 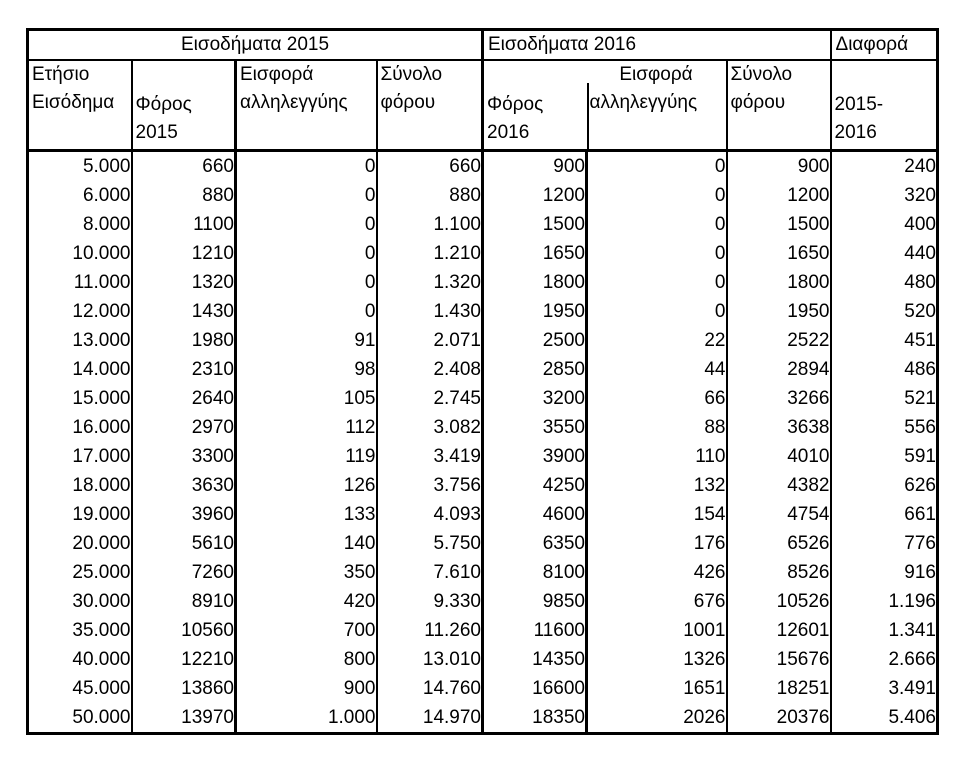 What do you see at coordinates (101, 311) in the screenshot?
I see `table-cell: 12.000` at bounding box center [101, 311].